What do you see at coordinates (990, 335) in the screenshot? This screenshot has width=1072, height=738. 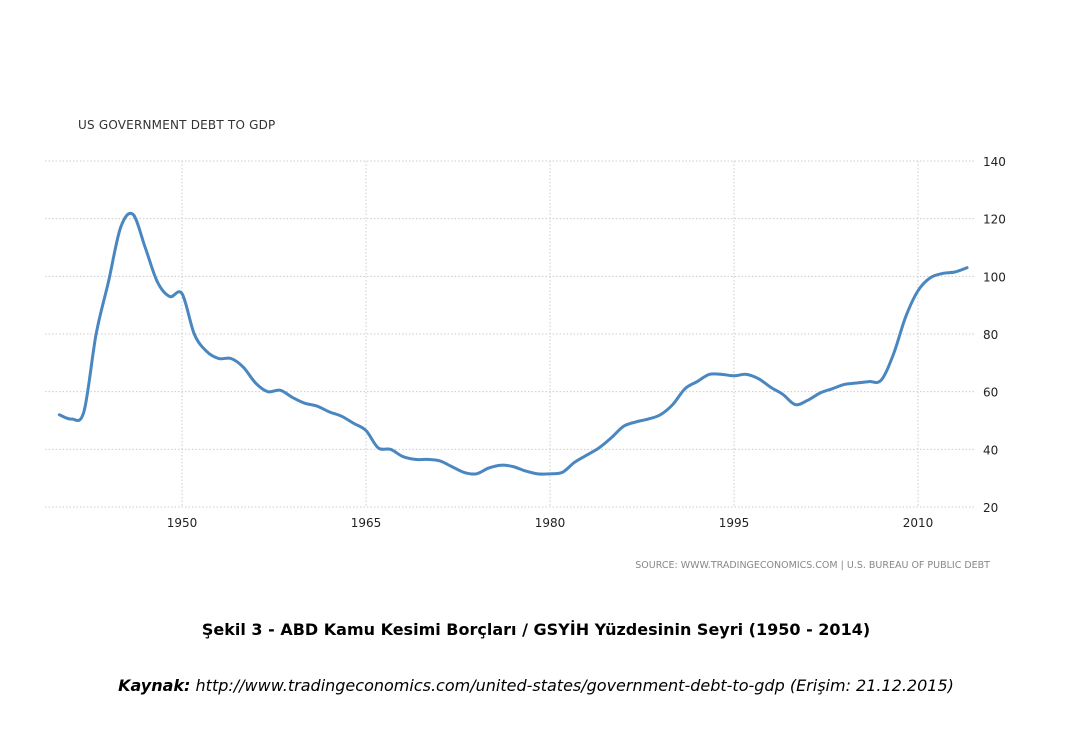 I see `y-tick-label: 80` at bounding box center [990, 335].